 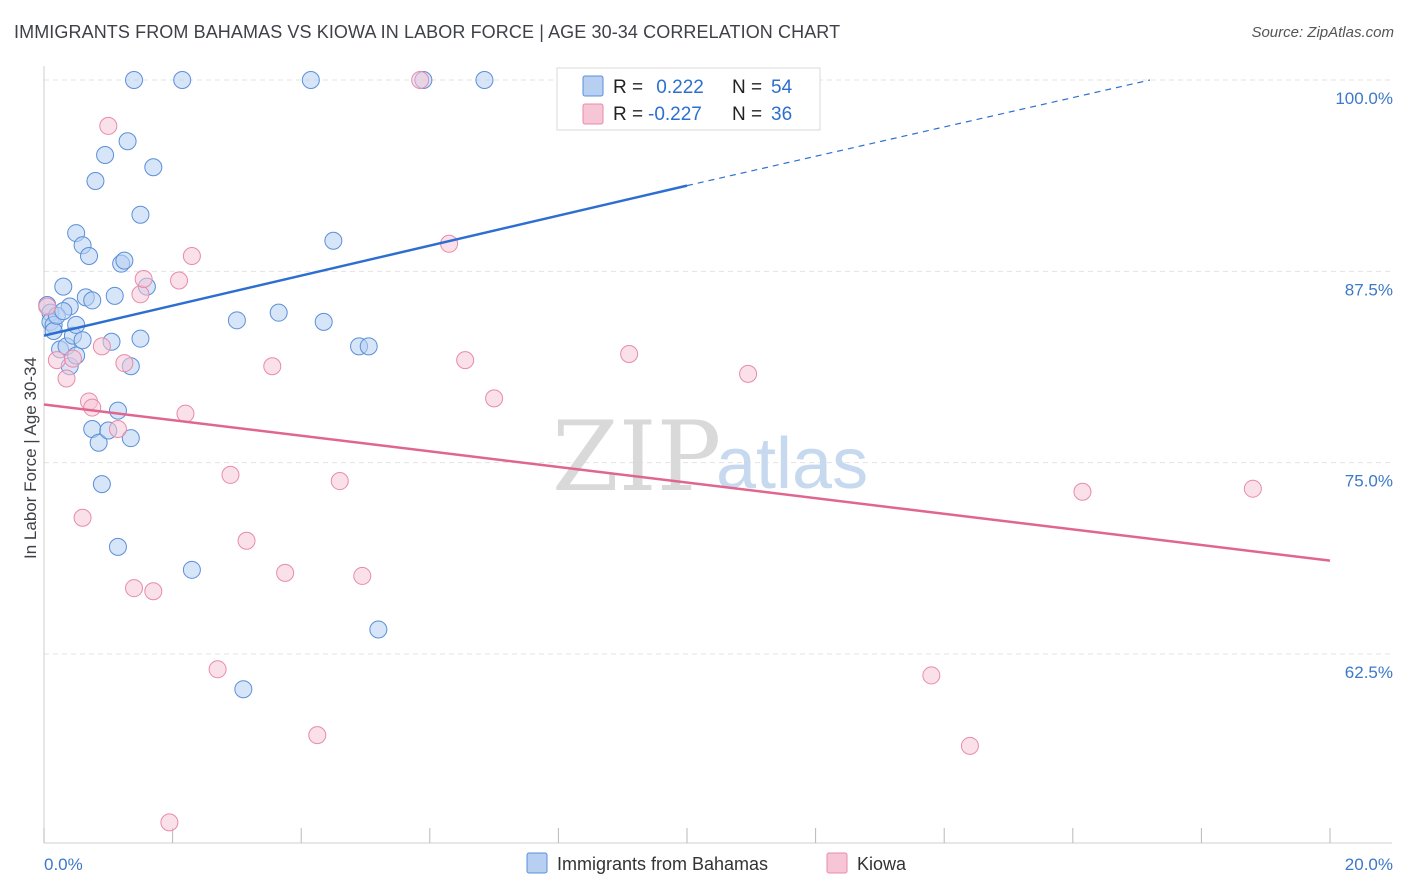 I want to click on legend-r-label-kiowa: R =, so click(x=628, y=114).